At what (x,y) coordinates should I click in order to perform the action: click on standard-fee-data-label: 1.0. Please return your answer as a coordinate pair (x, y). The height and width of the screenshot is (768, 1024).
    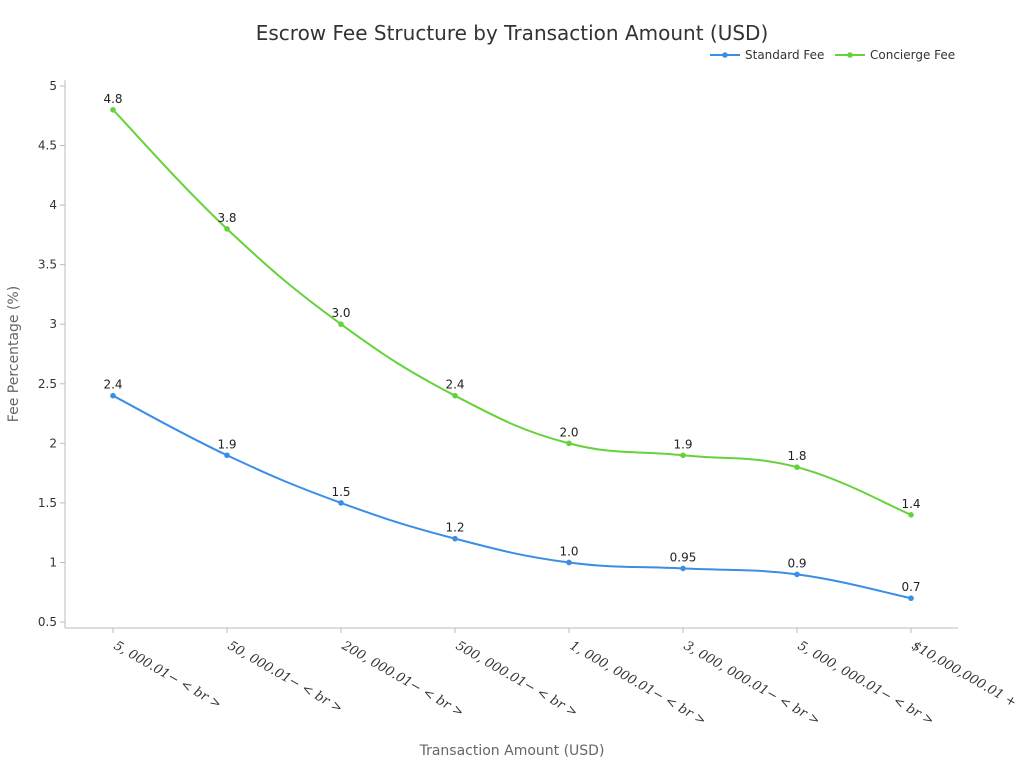
    Looking at the image, I should click on (568, 551).